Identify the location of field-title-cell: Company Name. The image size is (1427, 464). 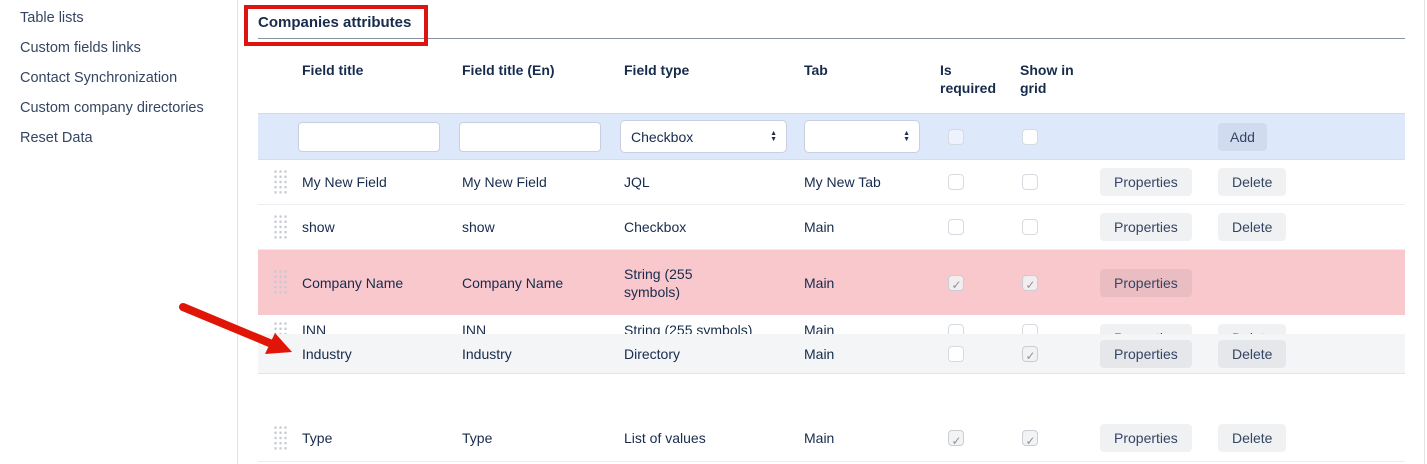
(353, 282).